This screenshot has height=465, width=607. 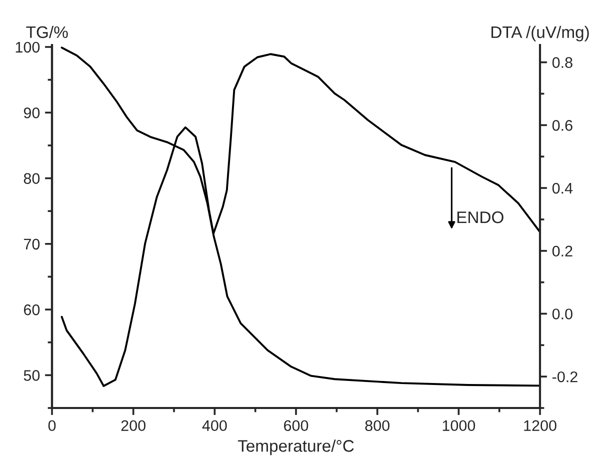 What do you see at coordinates (562, 125) in the screenshot?
I see `y2-tick-label: 0.6` at bounding box center [562, 125].